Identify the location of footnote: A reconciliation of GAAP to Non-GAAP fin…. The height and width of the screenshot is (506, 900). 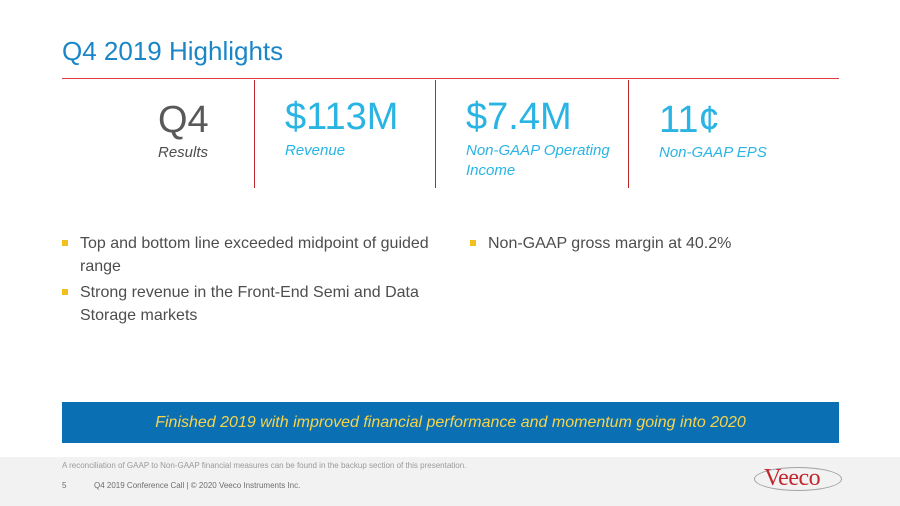
(264, 465).